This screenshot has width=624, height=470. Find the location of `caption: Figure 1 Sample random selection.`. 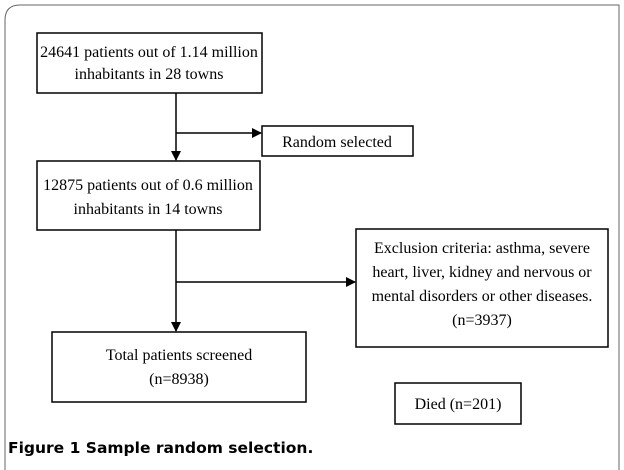

caption: Figure 1 Sample random selection. is located at coordinates (160, 448).